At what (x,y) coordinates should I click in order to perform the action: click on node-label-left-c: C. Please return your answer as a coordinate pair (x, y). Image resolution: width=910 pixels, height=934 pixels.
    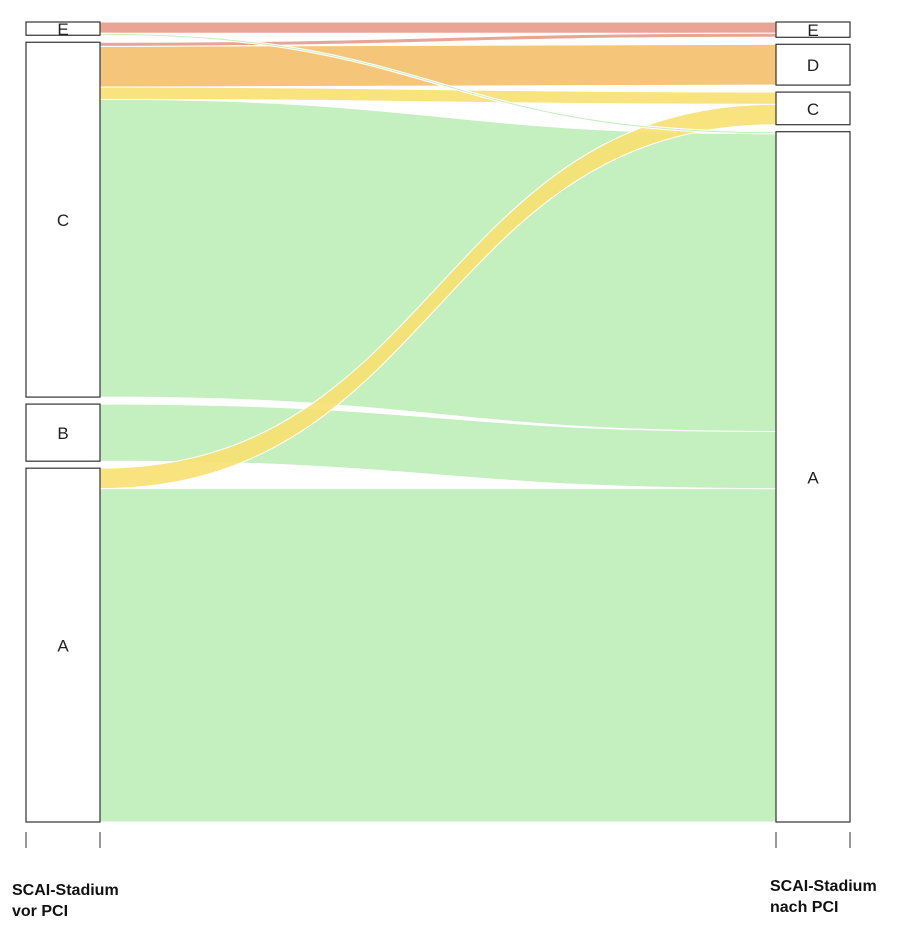
    Looking at the image, I should click on (63, 220).